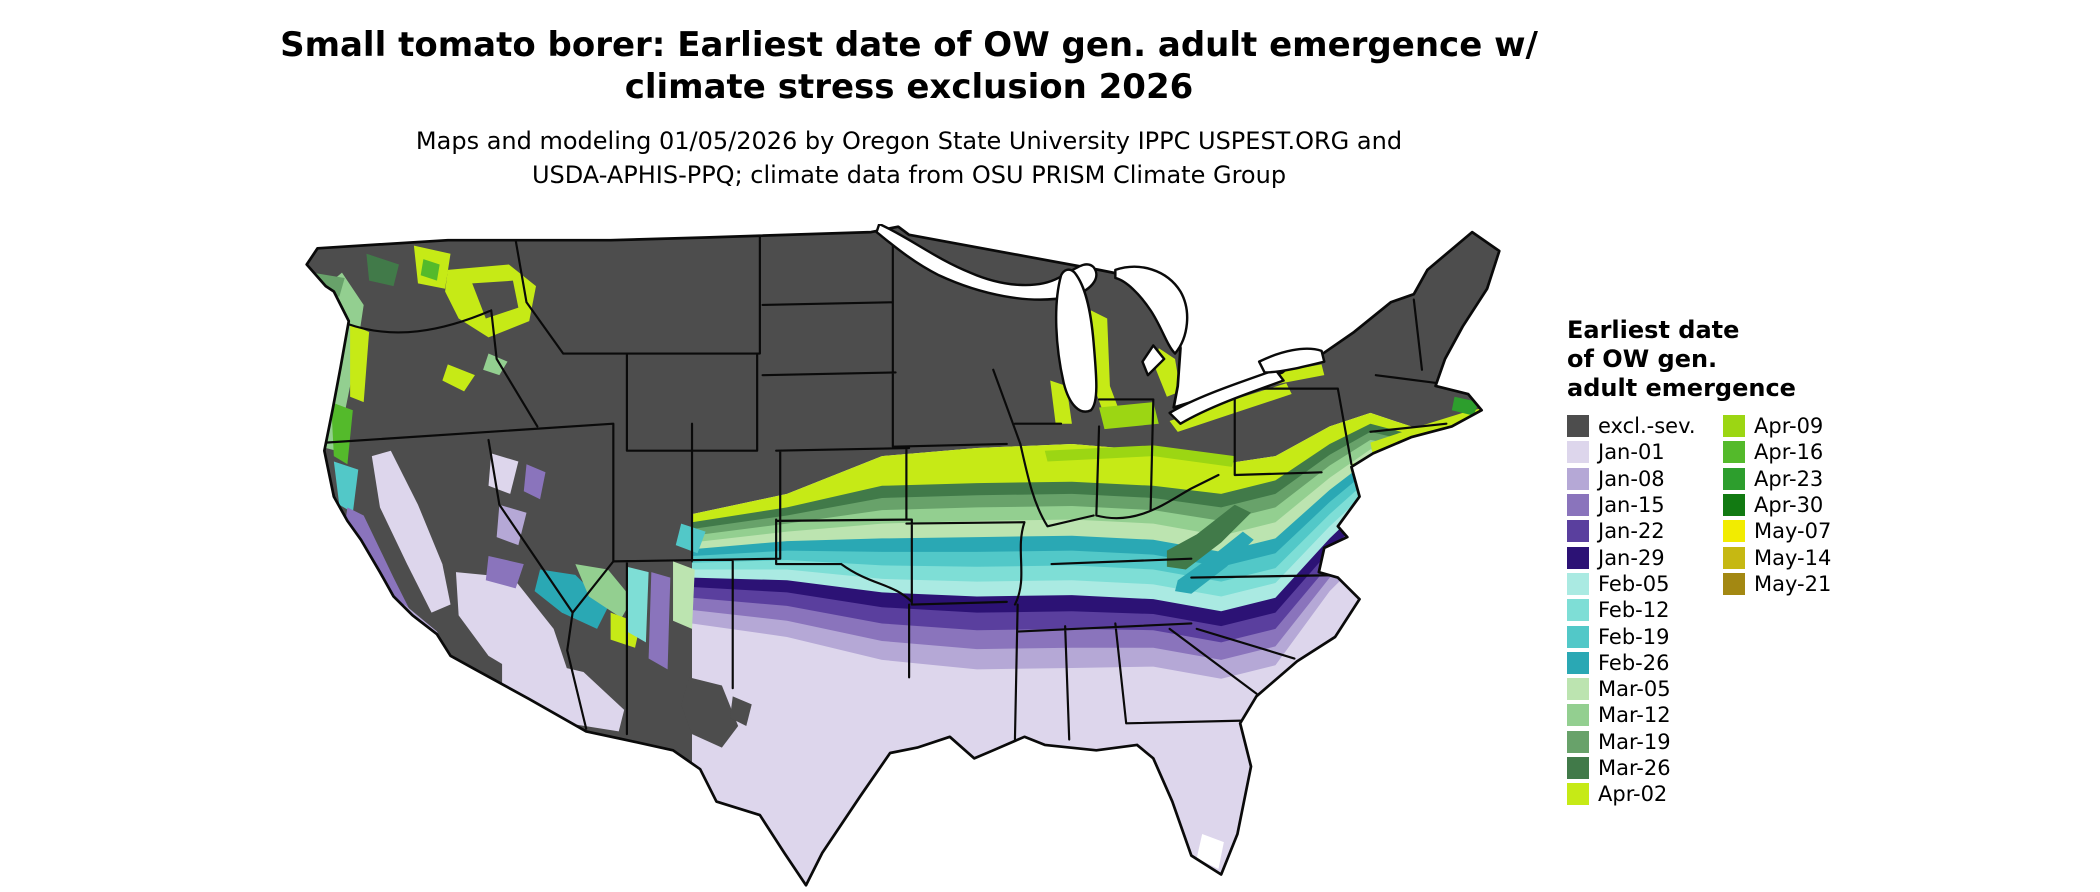  I want to click on legend-item-label: May-07, so click(1793, 531).